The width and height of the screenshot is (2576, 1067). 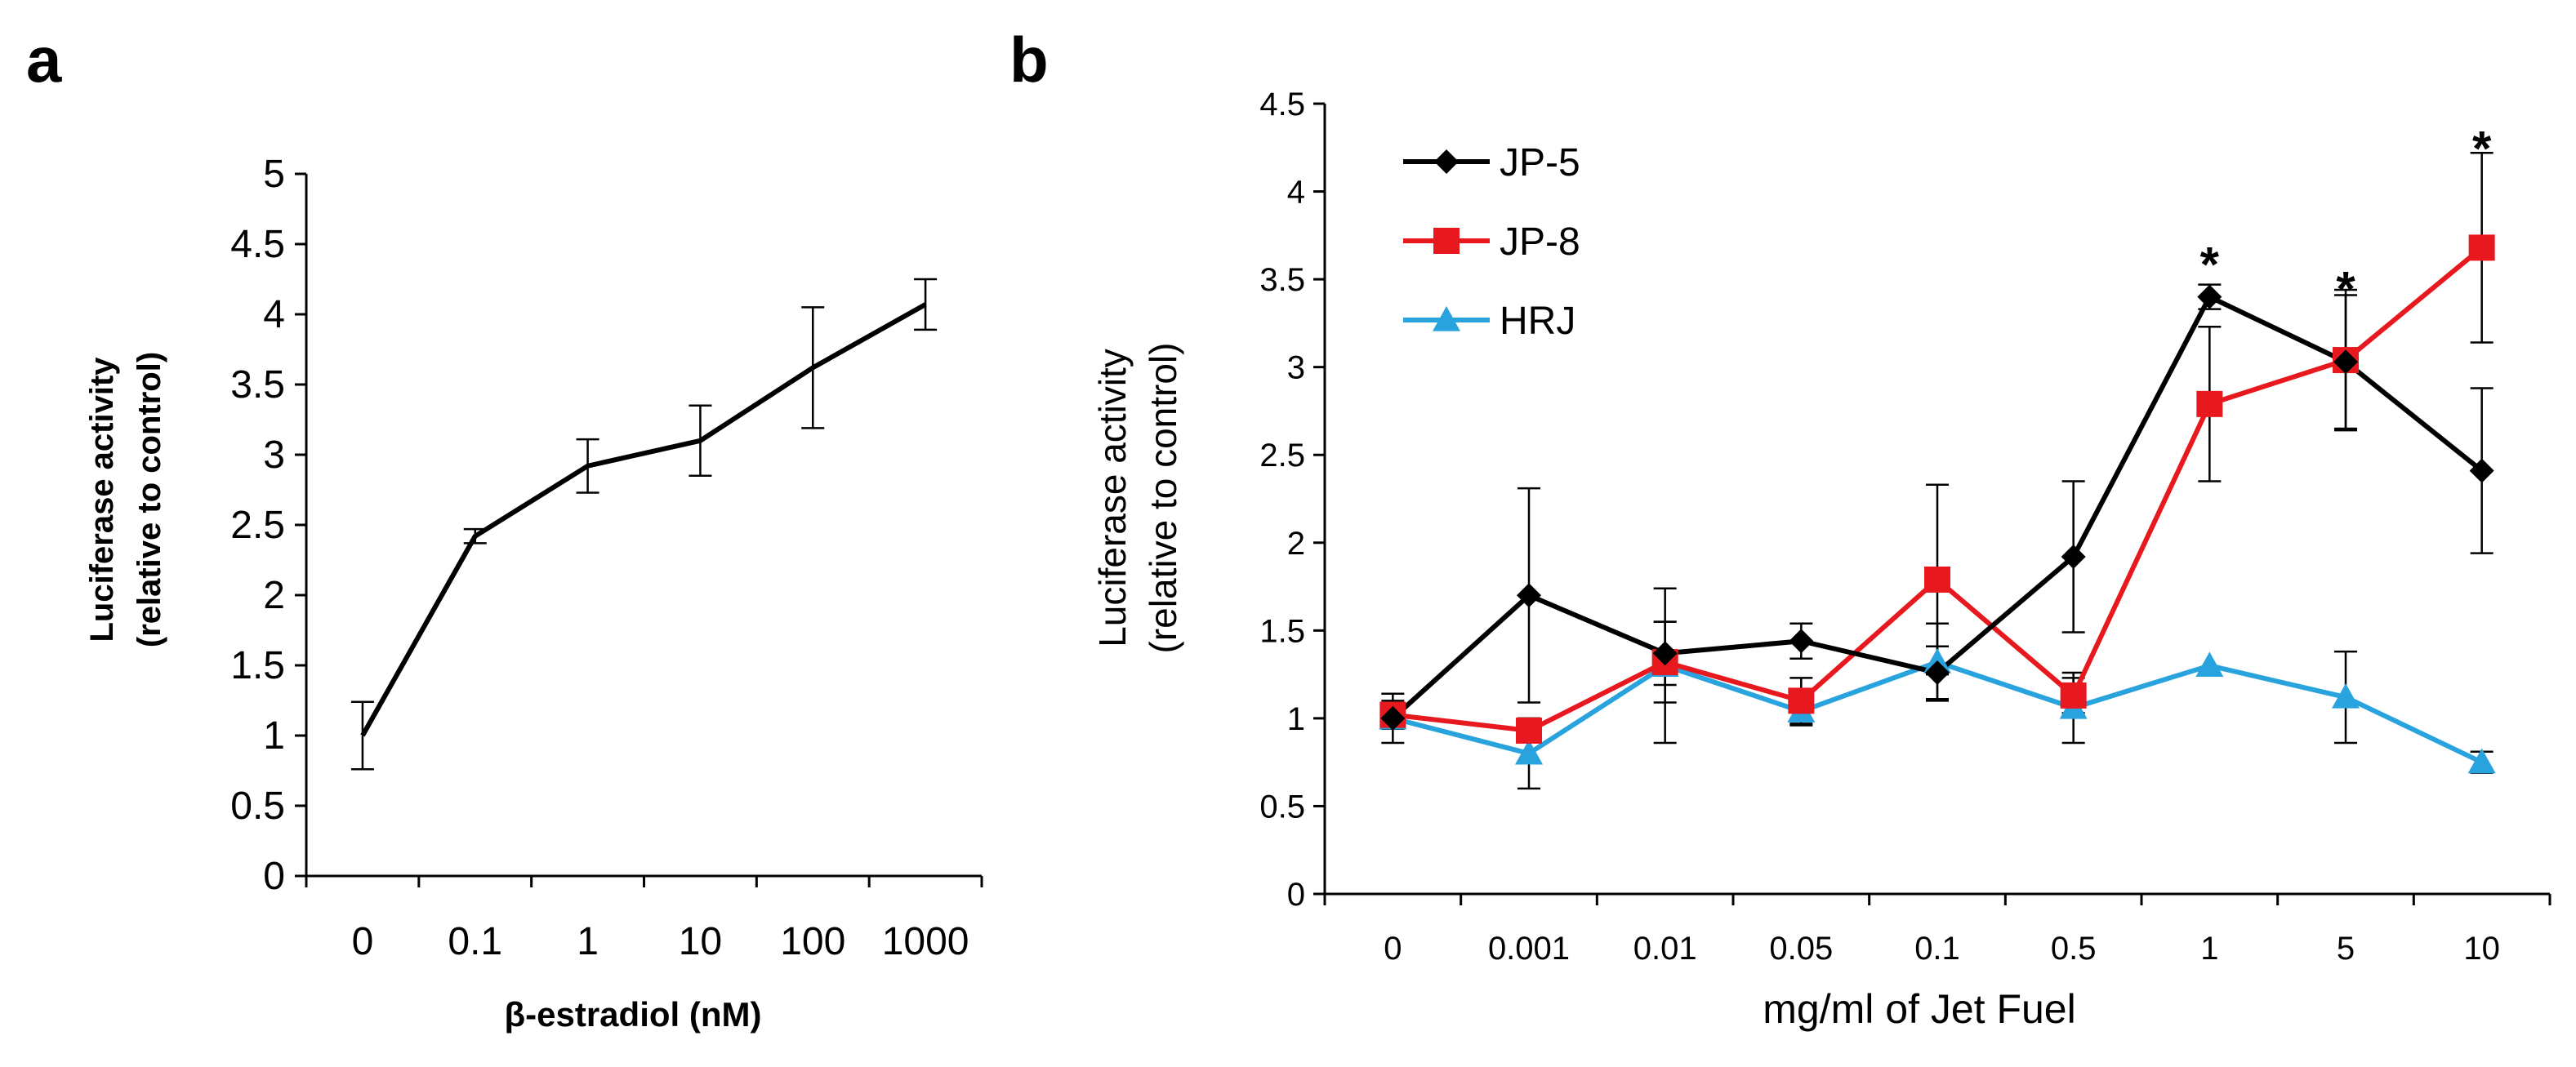 What do you see at coordinates (274, 595) in the screenshot?
I see `panel-a-y-tick-label: 2` at bounding box center [274, 595].